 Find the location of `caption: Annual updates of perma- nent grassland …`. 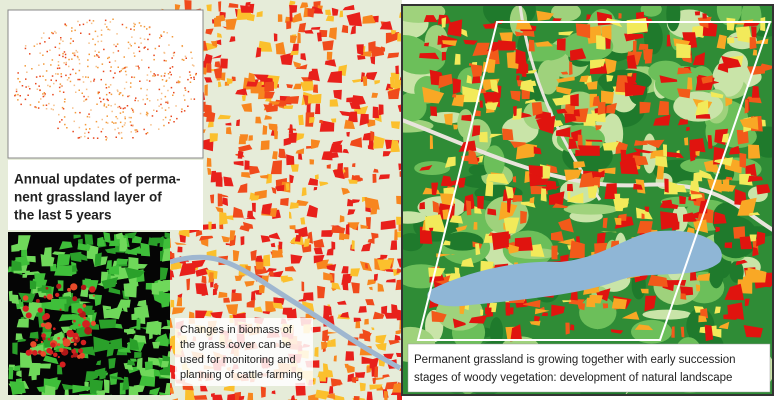

caption: Annual updates of perma- nent grassland … is located at coordinates (97, 197).